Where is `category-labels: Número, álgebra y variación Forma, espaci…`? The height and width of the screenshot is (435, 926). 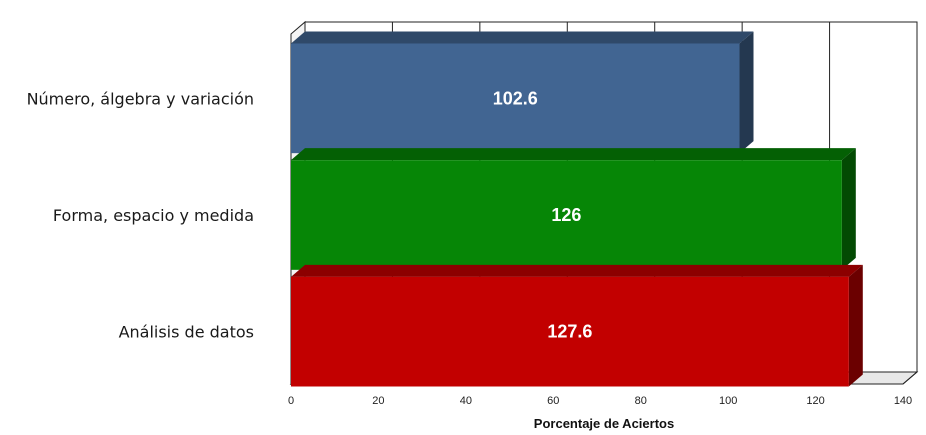 category-labels: Número, álgebra y variación Forma, espaci… is located at coordinates (140, 215).